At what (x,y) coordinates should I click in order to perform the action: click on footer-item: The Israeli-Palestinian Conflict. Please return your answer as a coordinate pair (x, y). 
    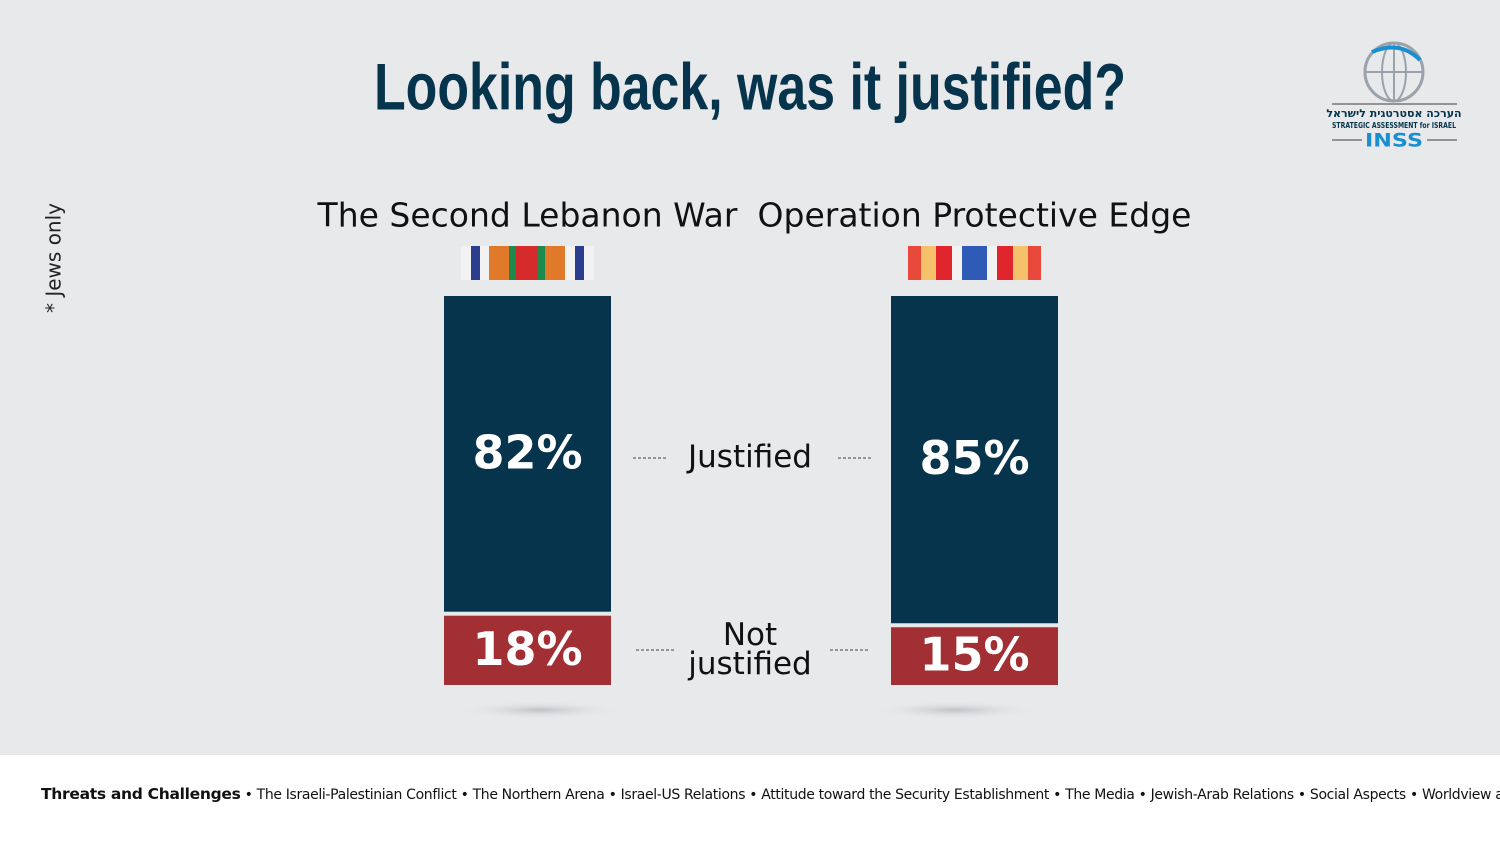
    Looking at the image, I should click on (349, 795).